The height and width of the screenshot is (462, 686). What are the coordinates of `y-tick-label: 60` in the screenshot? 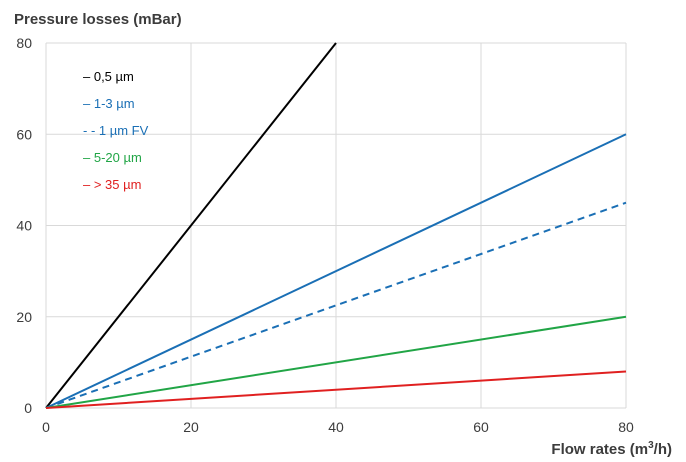 It's located at (24, 134).